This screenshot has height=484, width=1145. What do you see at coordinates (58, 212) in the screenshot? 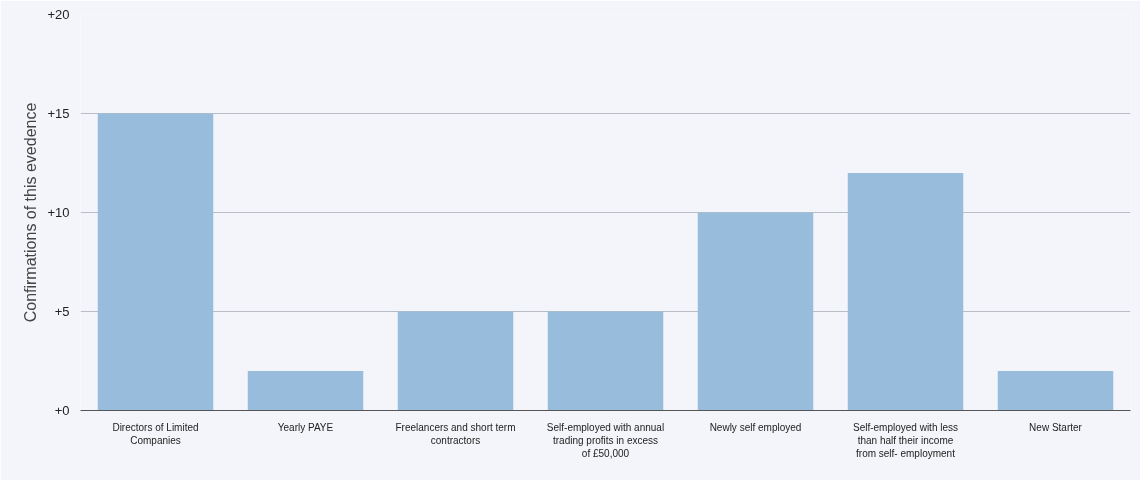
I see `y-tick-label: +10` at bounding box center [58, 212].